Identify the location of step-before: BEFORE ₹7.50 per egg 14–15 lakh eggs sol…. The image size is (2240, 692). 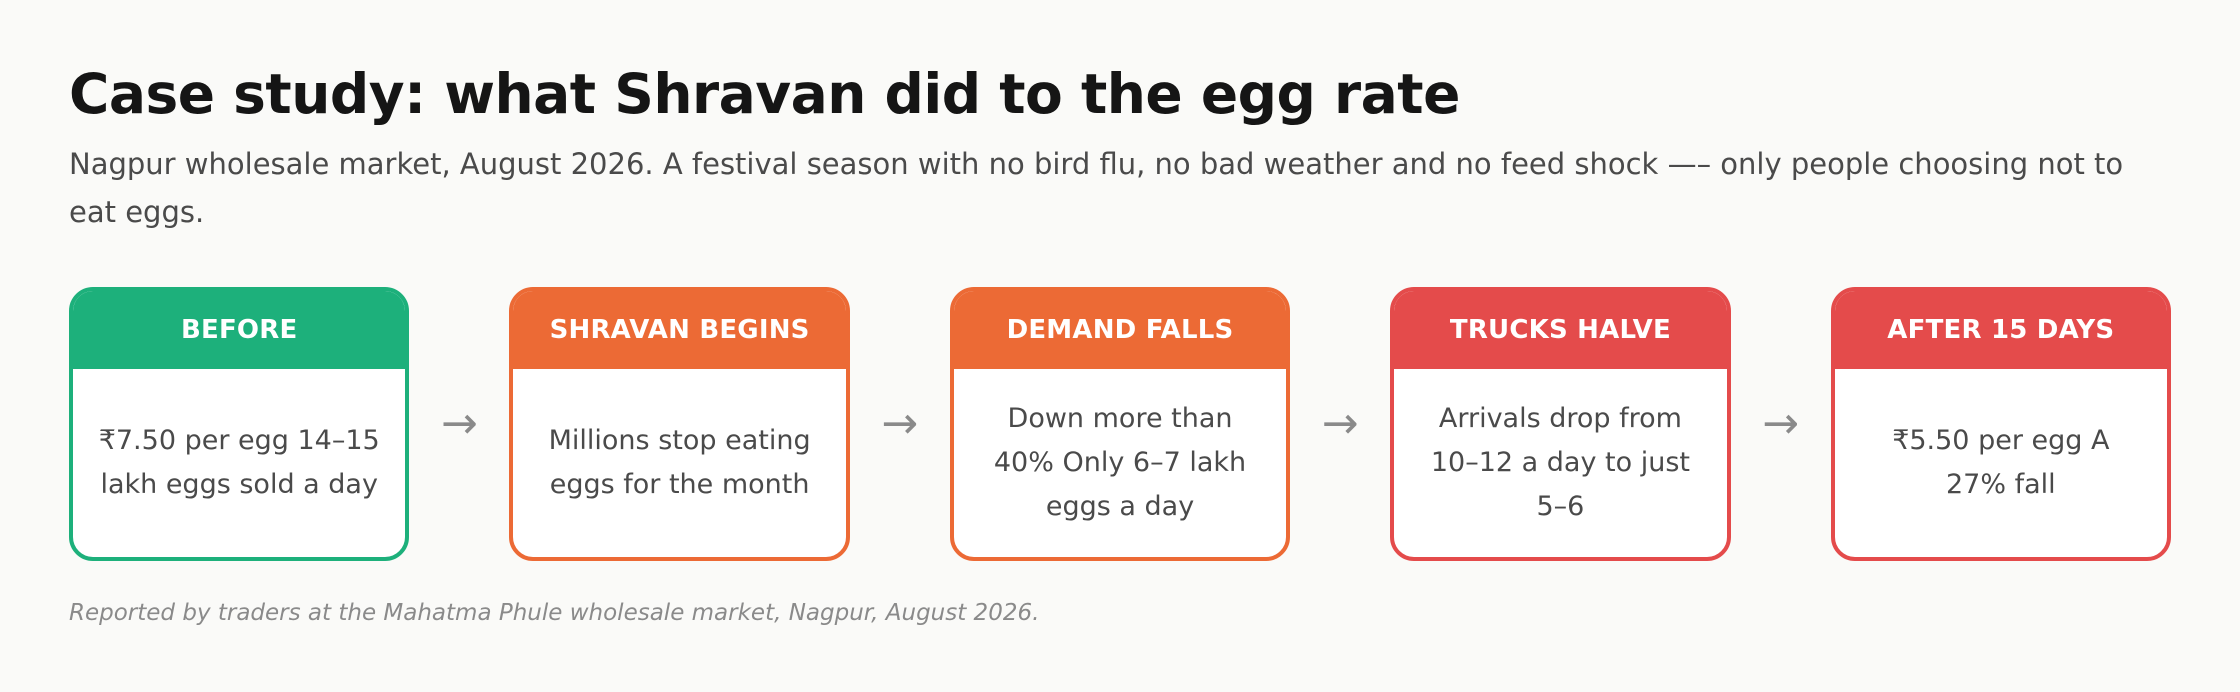
(239, 424).